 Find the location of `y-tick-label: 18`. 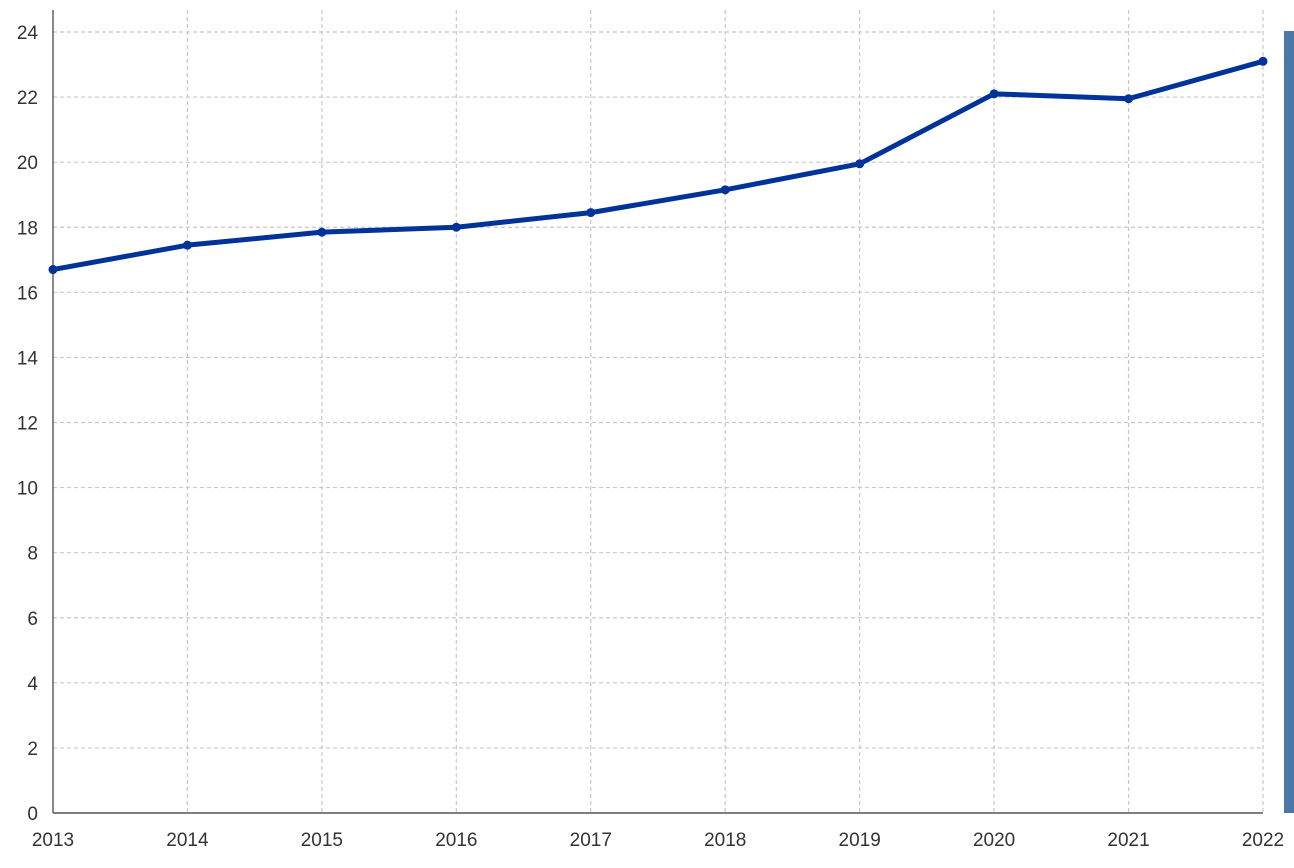

y-tick-label: 18 is located at coordinates (27, 228).